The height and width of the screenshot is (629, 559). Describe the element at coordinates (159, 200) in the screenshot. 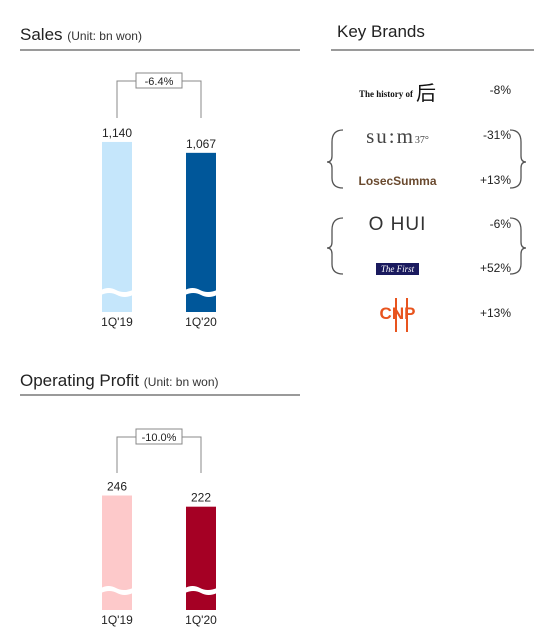

I see `sales-chart: 1,140 1Q'19 1,067 1Q'20 -6.4%` at that location.